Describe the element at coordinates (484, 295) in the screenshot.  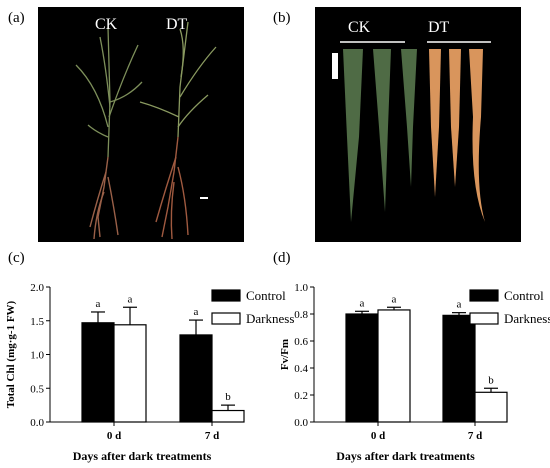
I see `legend-swatch-d-control` at that location.